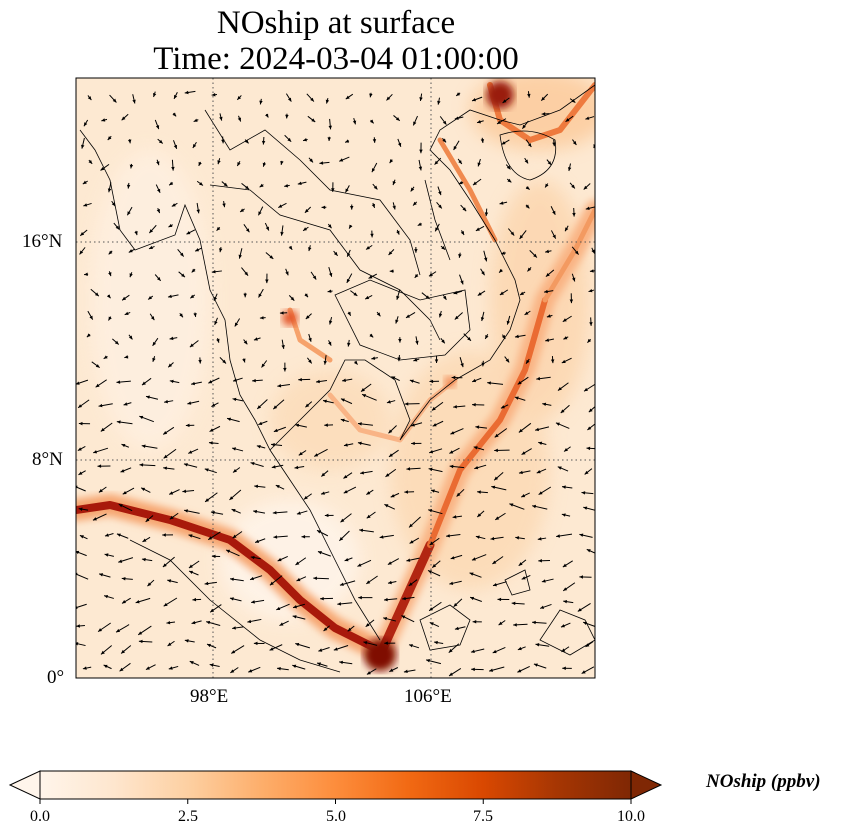 This screenshot has height=836, width=842. Describe the element at coordinates (646, 785) in the screenshot. I see `colorbar-extend-max` at that location.